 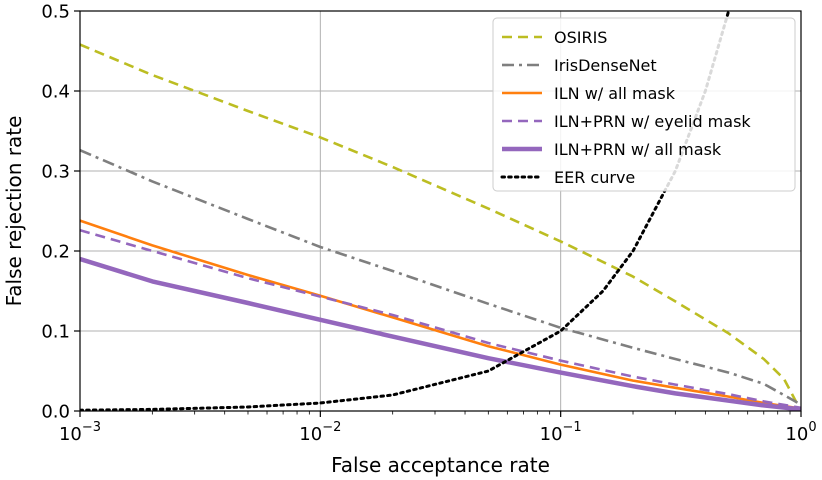 What do you see at coordinates (605, 65) in the screenshot?
I see `legend-label: IrisDenseNet` at bounding box center [605, 65].